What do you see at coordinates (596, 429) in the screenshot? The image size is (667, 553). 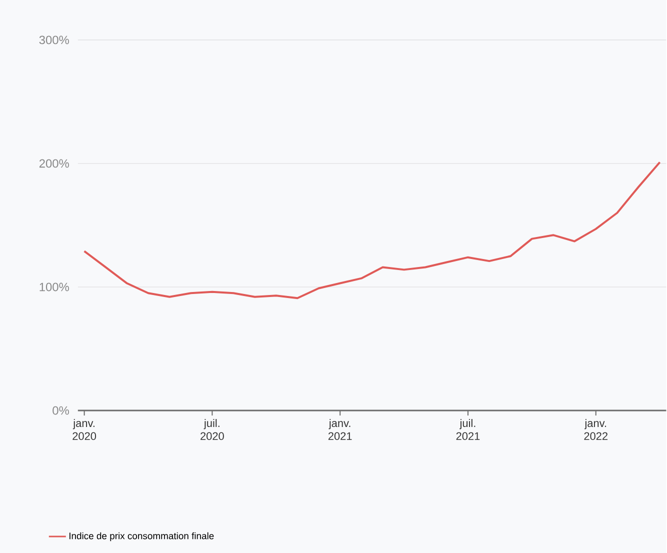 I see `x-tick-label: janv. 2022` at bounding box center [596, 429].